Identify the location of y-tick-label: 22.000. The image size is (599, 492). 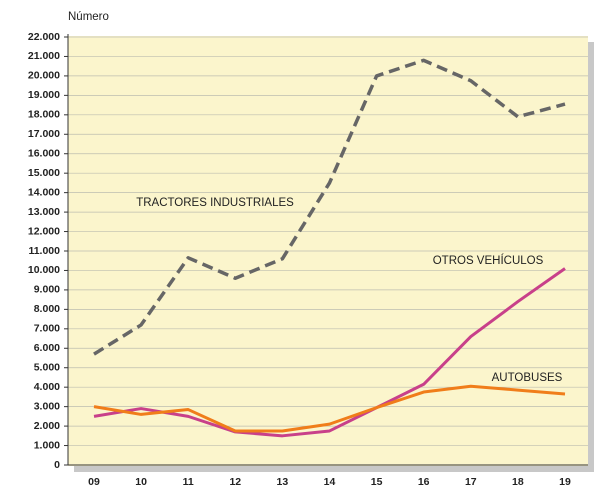
(44, 37).